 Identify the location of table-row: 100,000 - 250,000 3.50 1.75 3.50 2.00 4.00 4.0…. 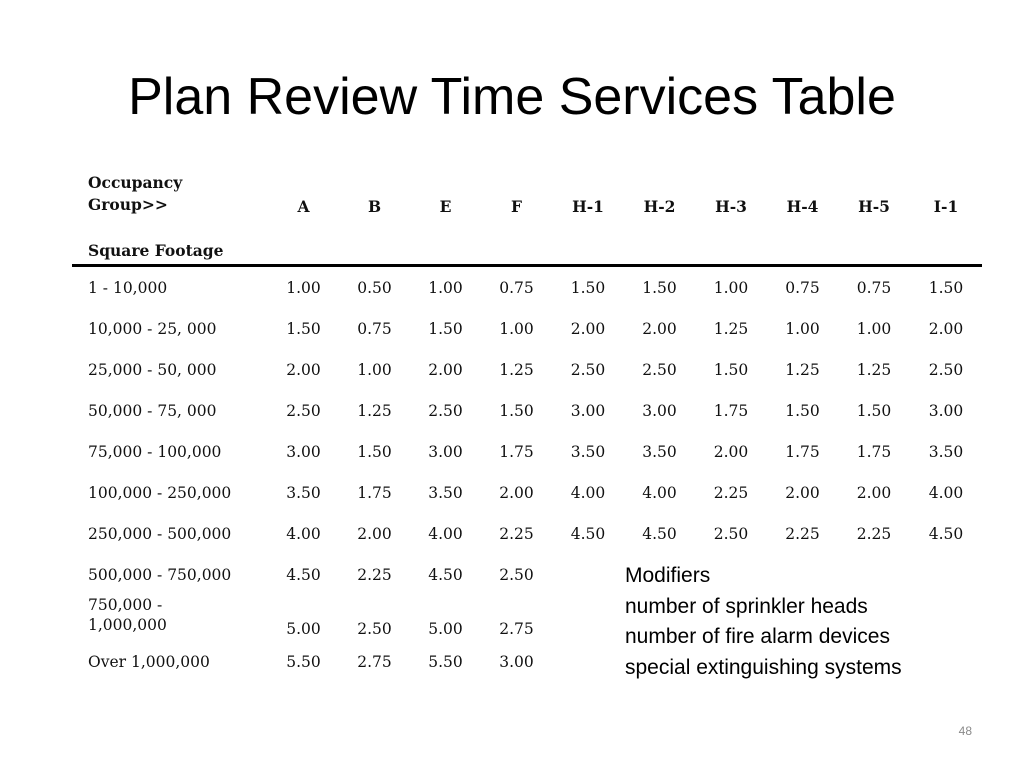
(527, 492).